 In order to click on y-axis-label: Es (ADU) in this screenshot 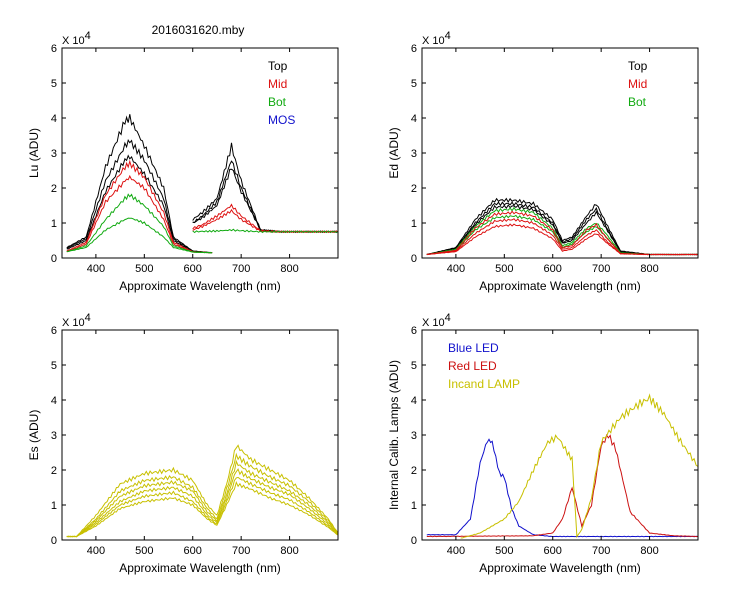, I will do `click(34, 435)`.